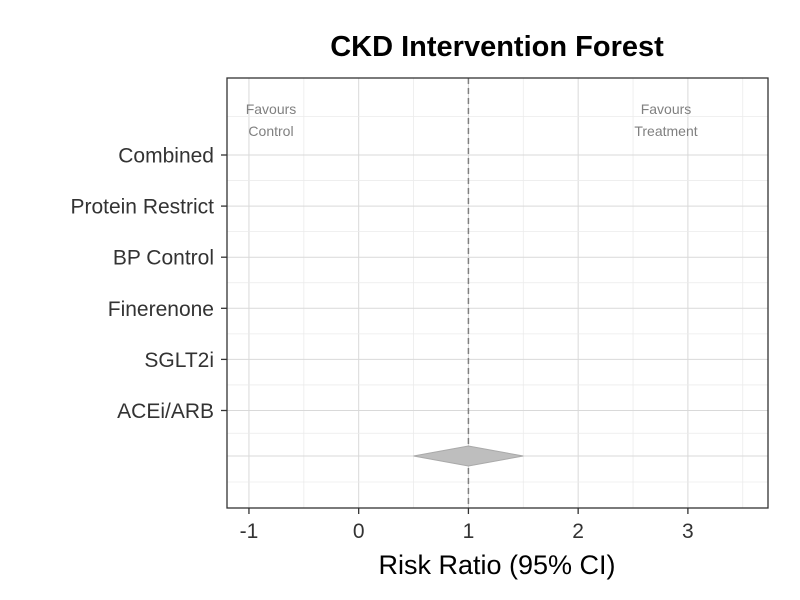 The height and width of the screenshot is (600, 800). I want to click on y-tick-label: Finerenone, so click(161, 309).